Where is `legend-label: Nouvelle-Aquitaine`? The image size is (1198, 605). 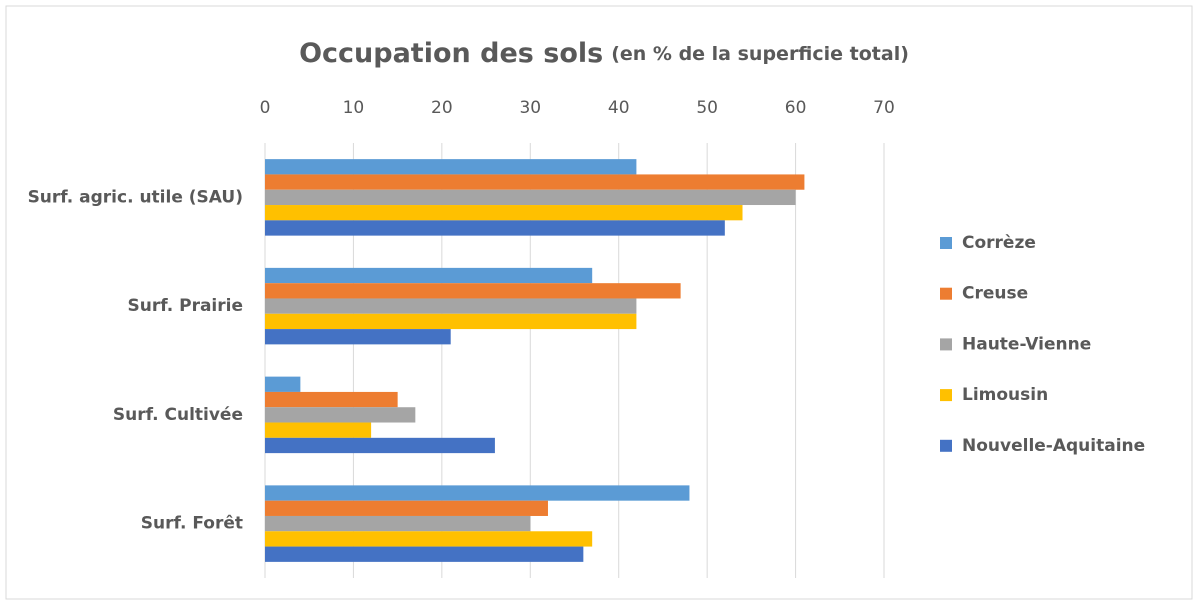 legend-label: Nouvelle-Aquitaine is located at coordinates (1053, 446).